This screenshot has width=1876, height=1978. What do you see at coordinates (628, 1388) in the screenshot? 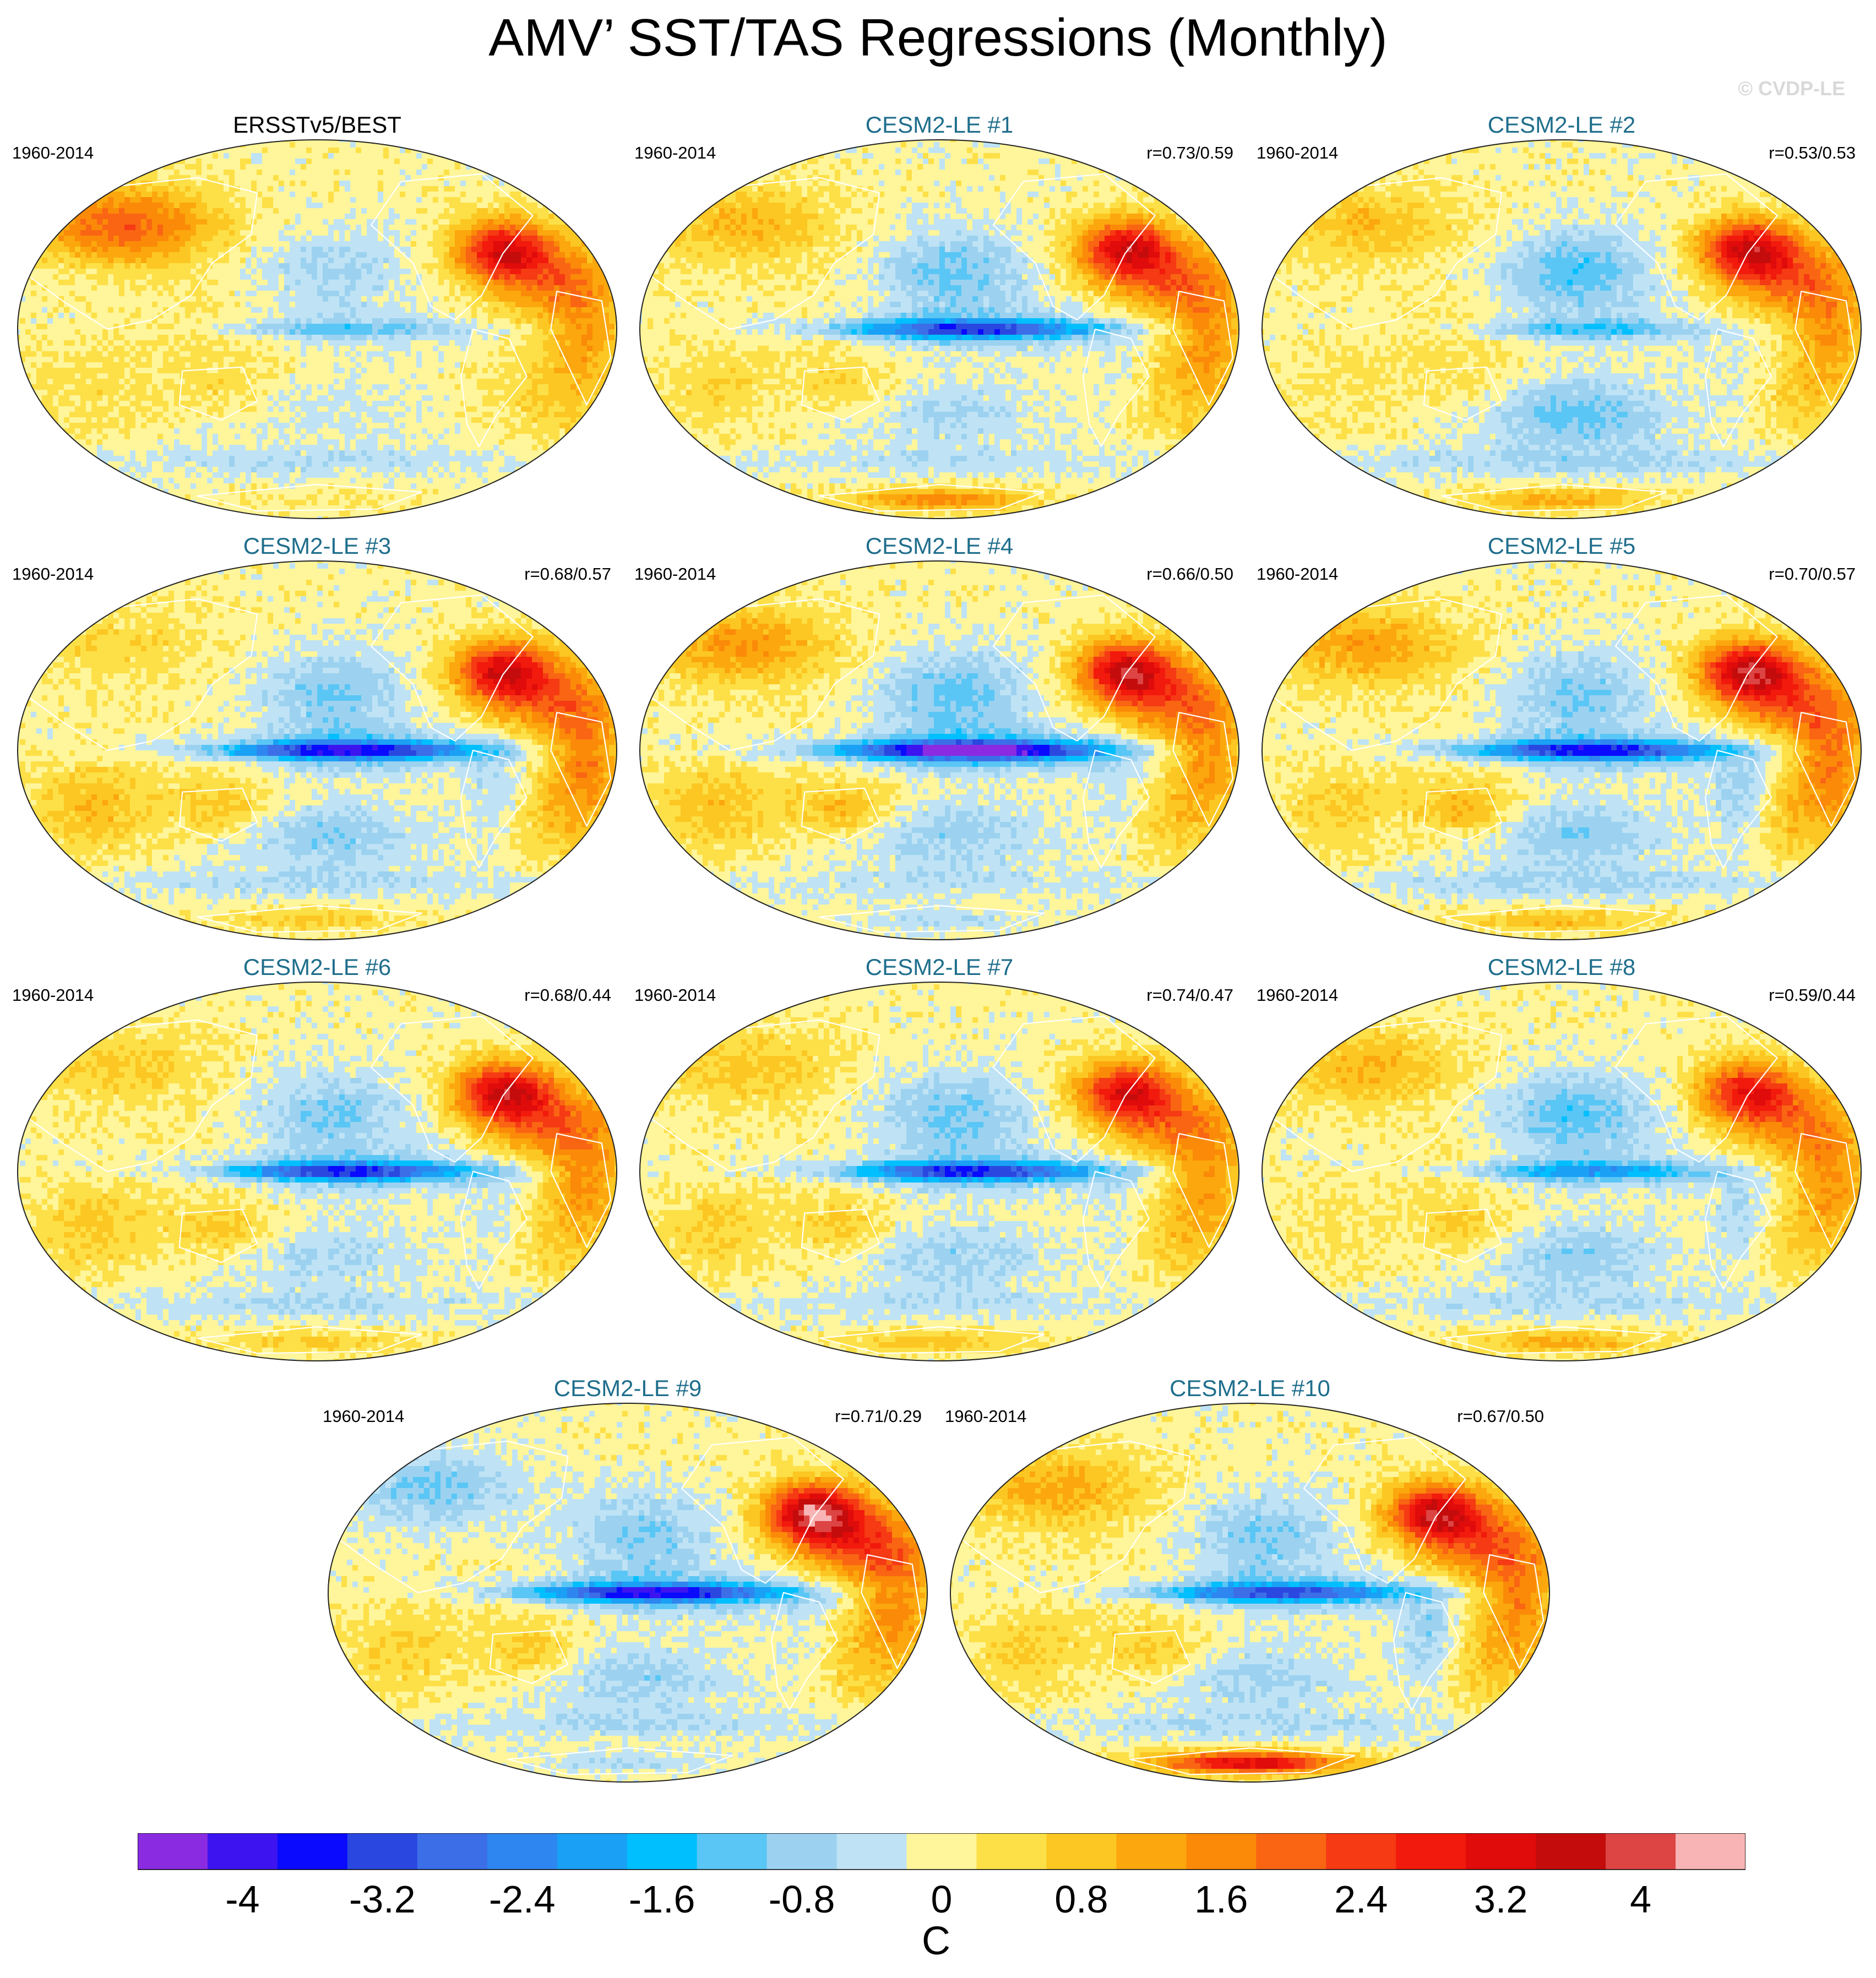
I see `panel-title: CESM2-LE #9` at bounding box center [628, 1388].